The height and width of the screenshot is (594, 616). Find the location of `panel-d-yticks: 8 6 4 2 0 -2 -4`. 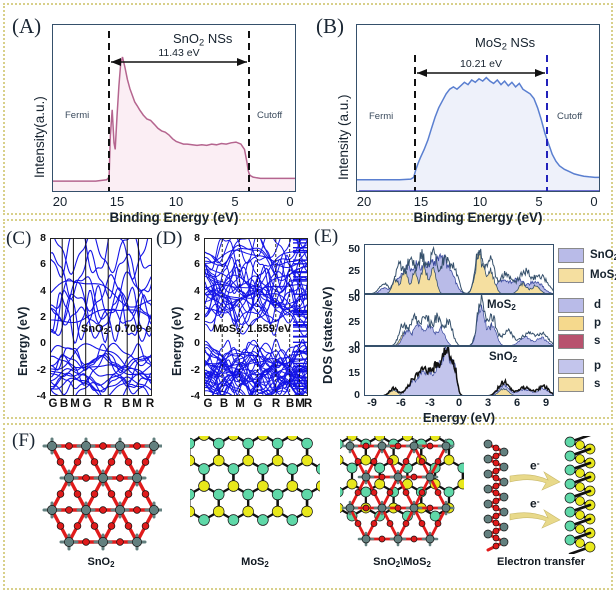

panel-d-yticks: 8 6 4 2 0 -2 -4 is located at coordinates (195, 317).